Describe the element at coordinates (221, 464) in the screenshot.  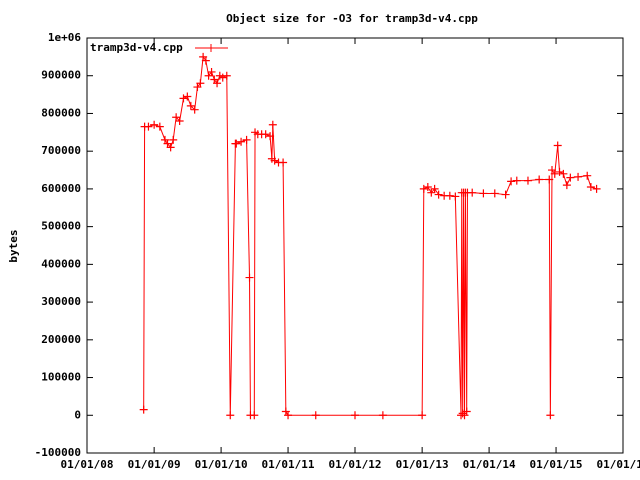
I see `x-tick-label: 01/01/10` at that location.